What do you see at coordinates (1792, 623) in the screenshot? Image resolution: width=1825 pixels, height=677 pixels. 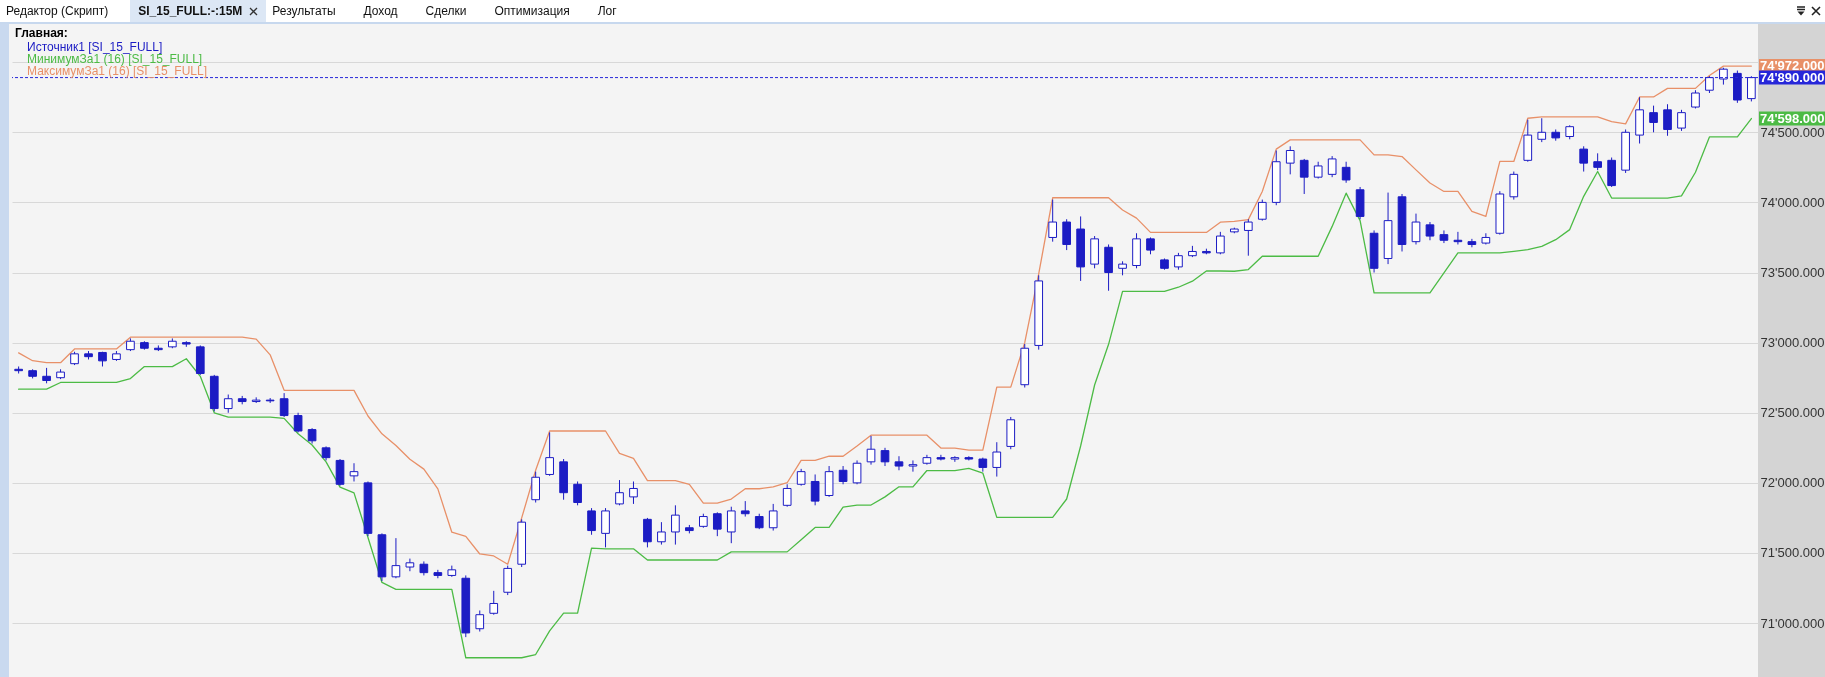 I see `y-tick-label: 71'000.000` at bounding box center [1792, 623].